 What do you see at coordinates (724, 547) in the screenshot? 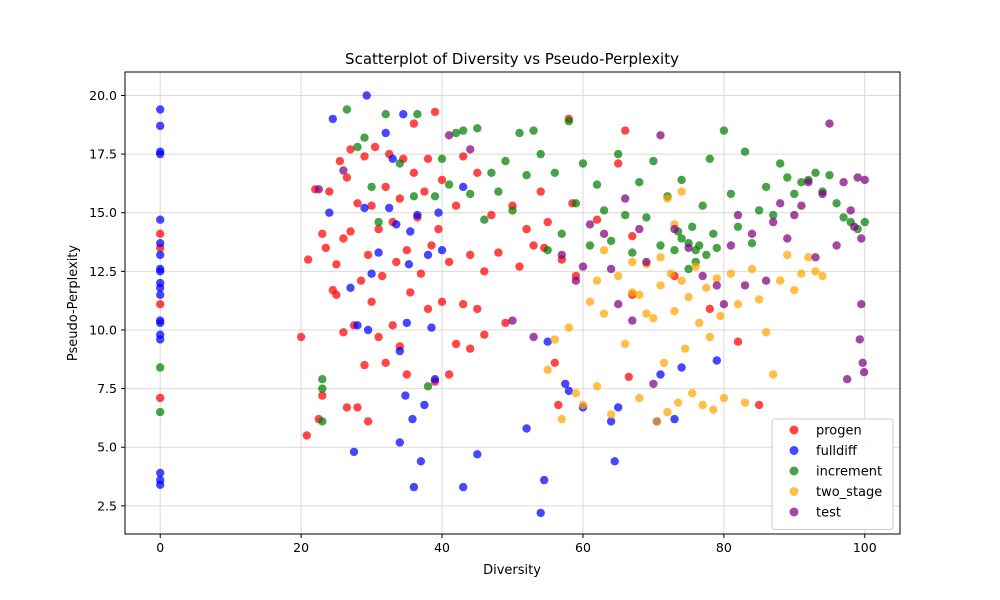
I see `x-tick-label: 80` at bounding box center [724, 547].